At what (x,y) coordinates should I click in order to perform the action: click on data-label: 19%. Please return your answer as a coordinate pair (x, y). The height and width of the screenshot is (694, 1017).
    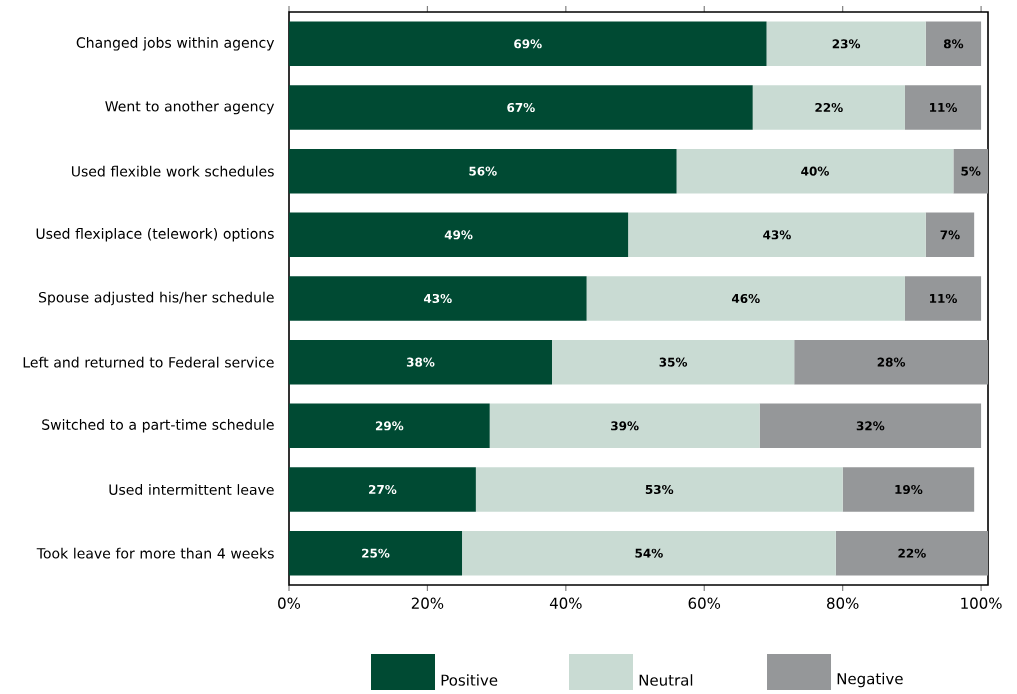
    Looking at the image, I should click on (909, 489).